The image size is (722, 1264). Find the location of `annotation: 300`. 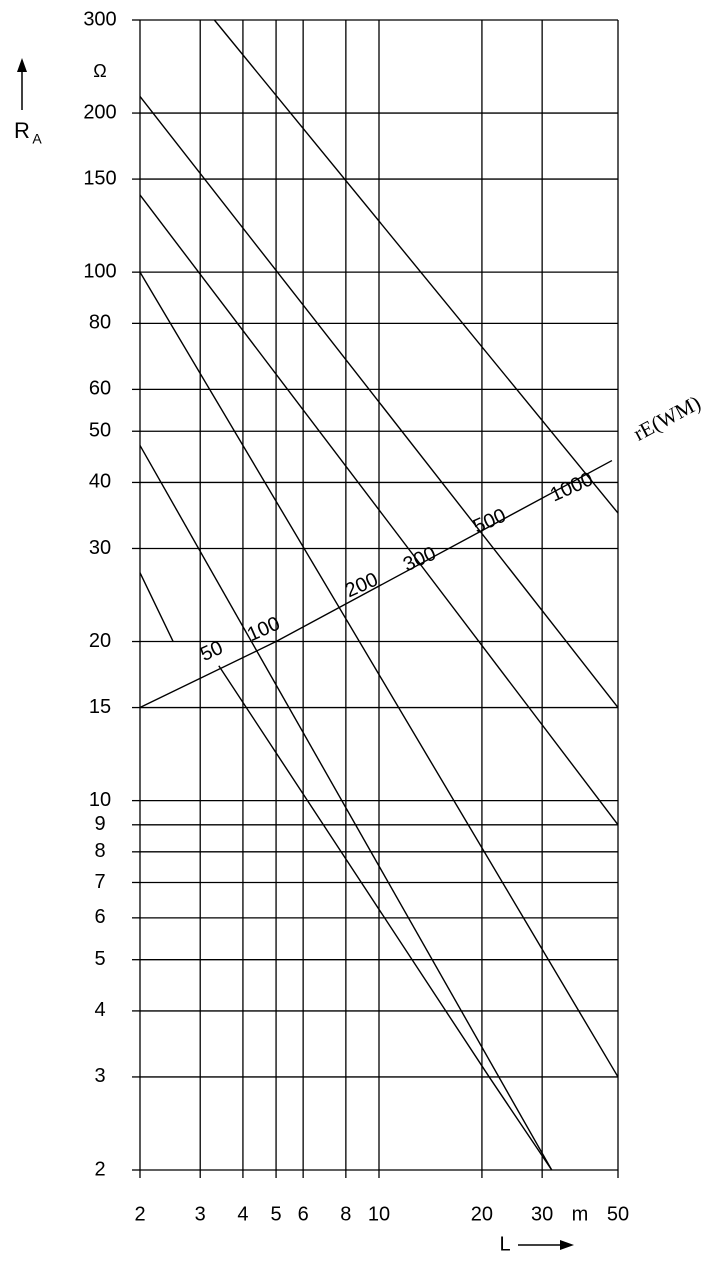

annotation: 300 is located at coordinates (419, 560).